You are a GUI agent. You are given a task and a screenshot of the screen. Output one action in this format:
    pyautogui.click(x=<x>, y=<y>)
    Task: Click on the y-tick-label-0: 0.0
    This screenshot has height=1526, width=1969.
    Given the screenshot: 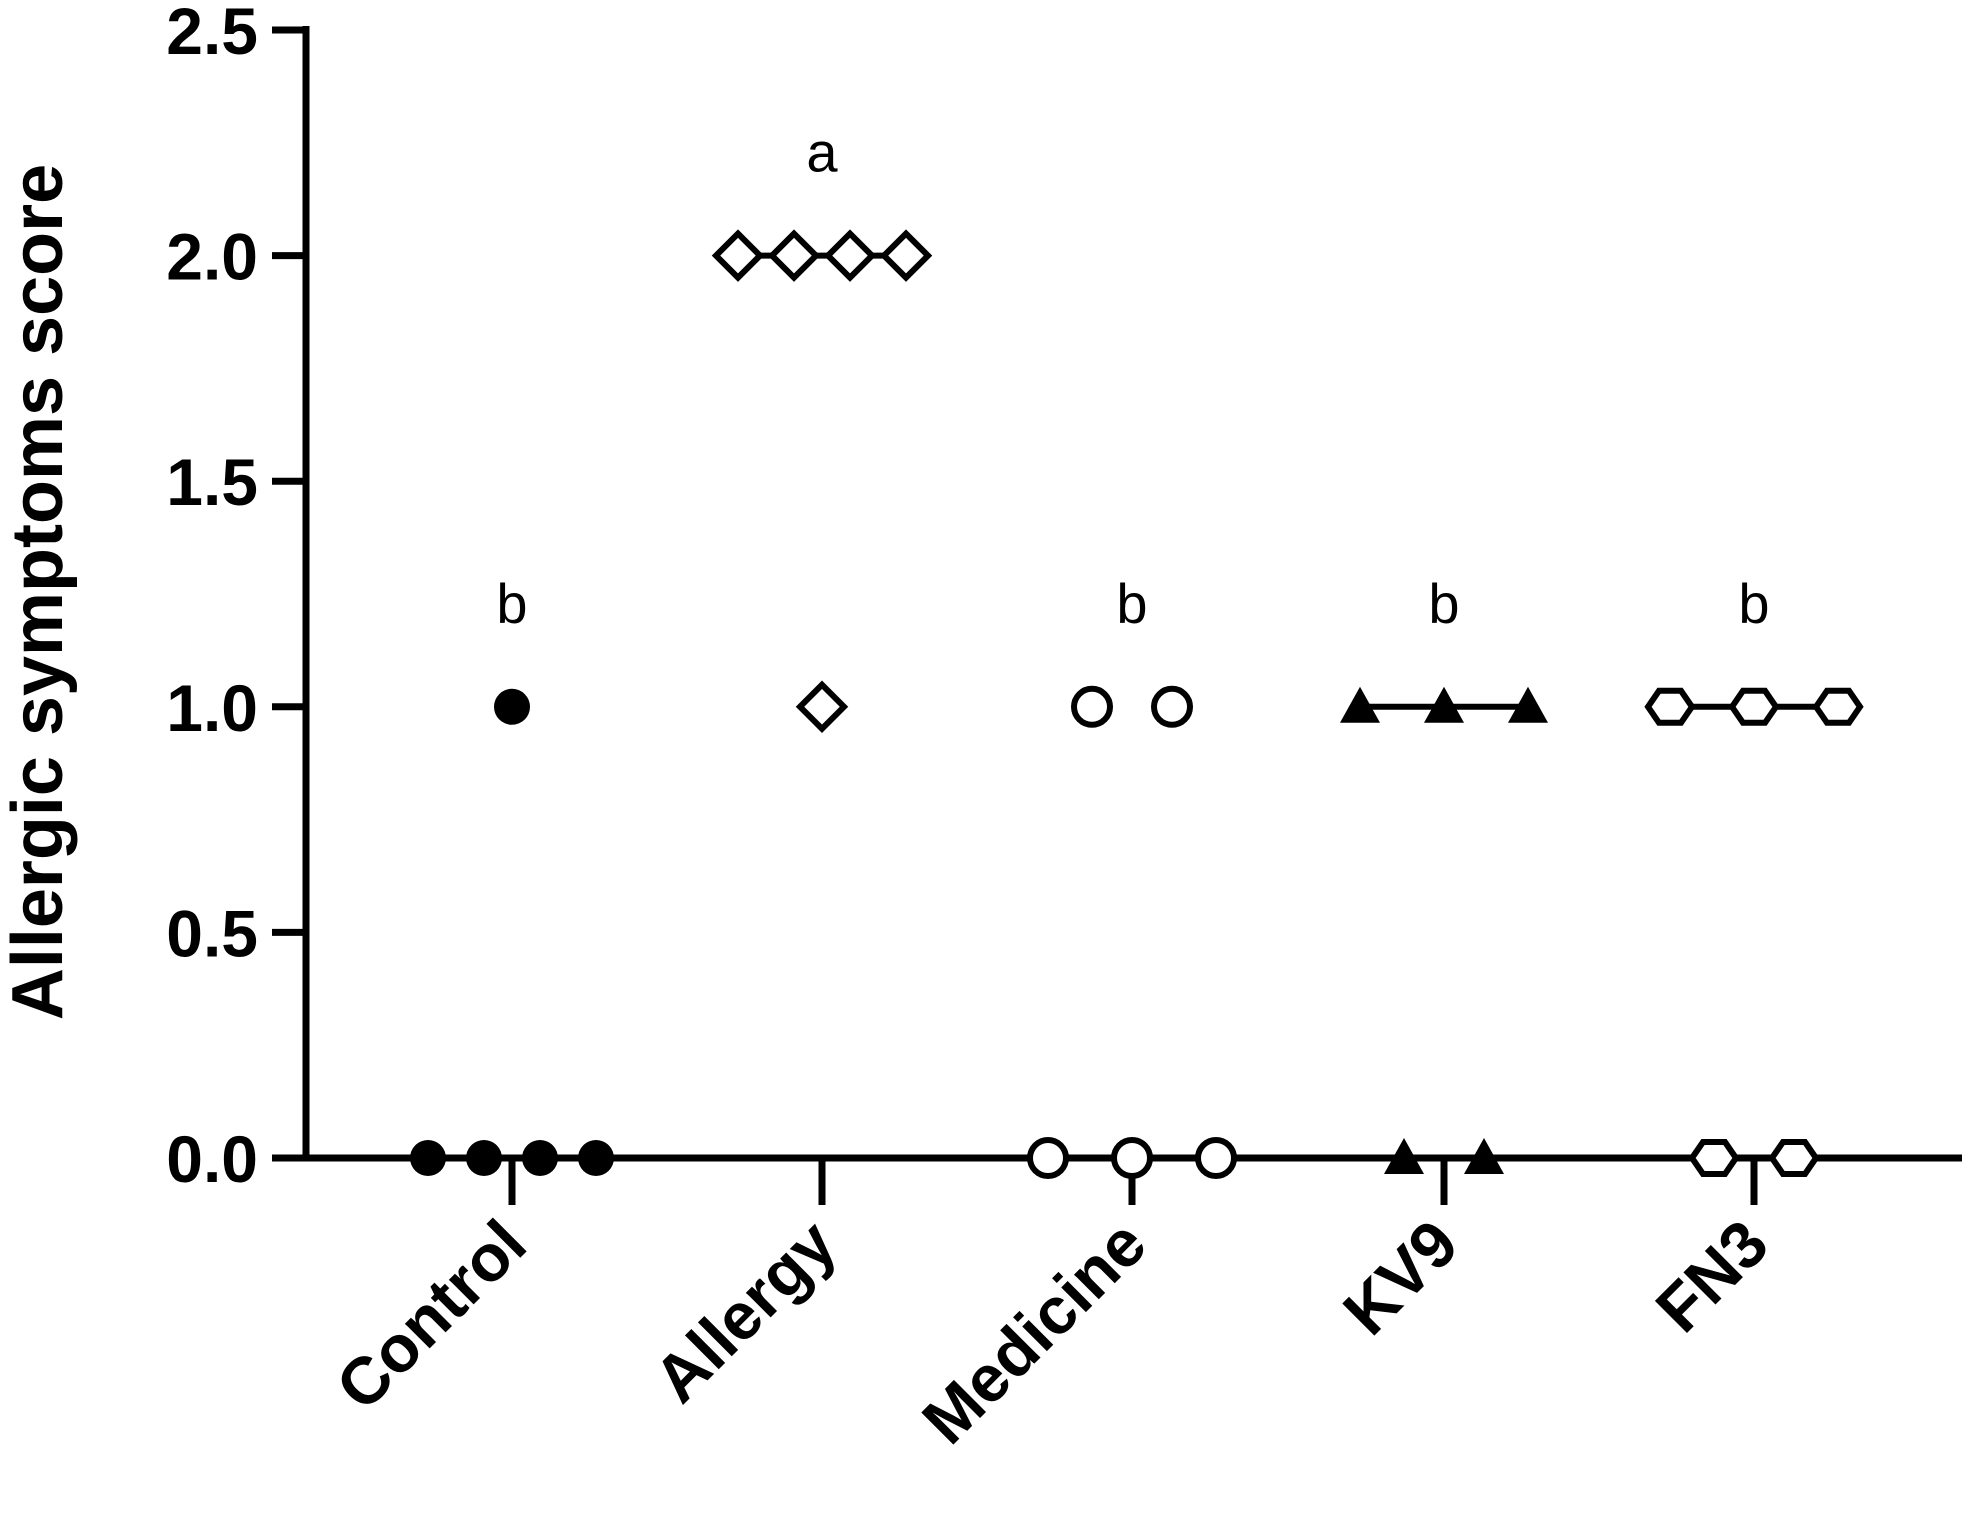 What is the action you would take?
    pyautogui.click(x=212, y=1159)
    